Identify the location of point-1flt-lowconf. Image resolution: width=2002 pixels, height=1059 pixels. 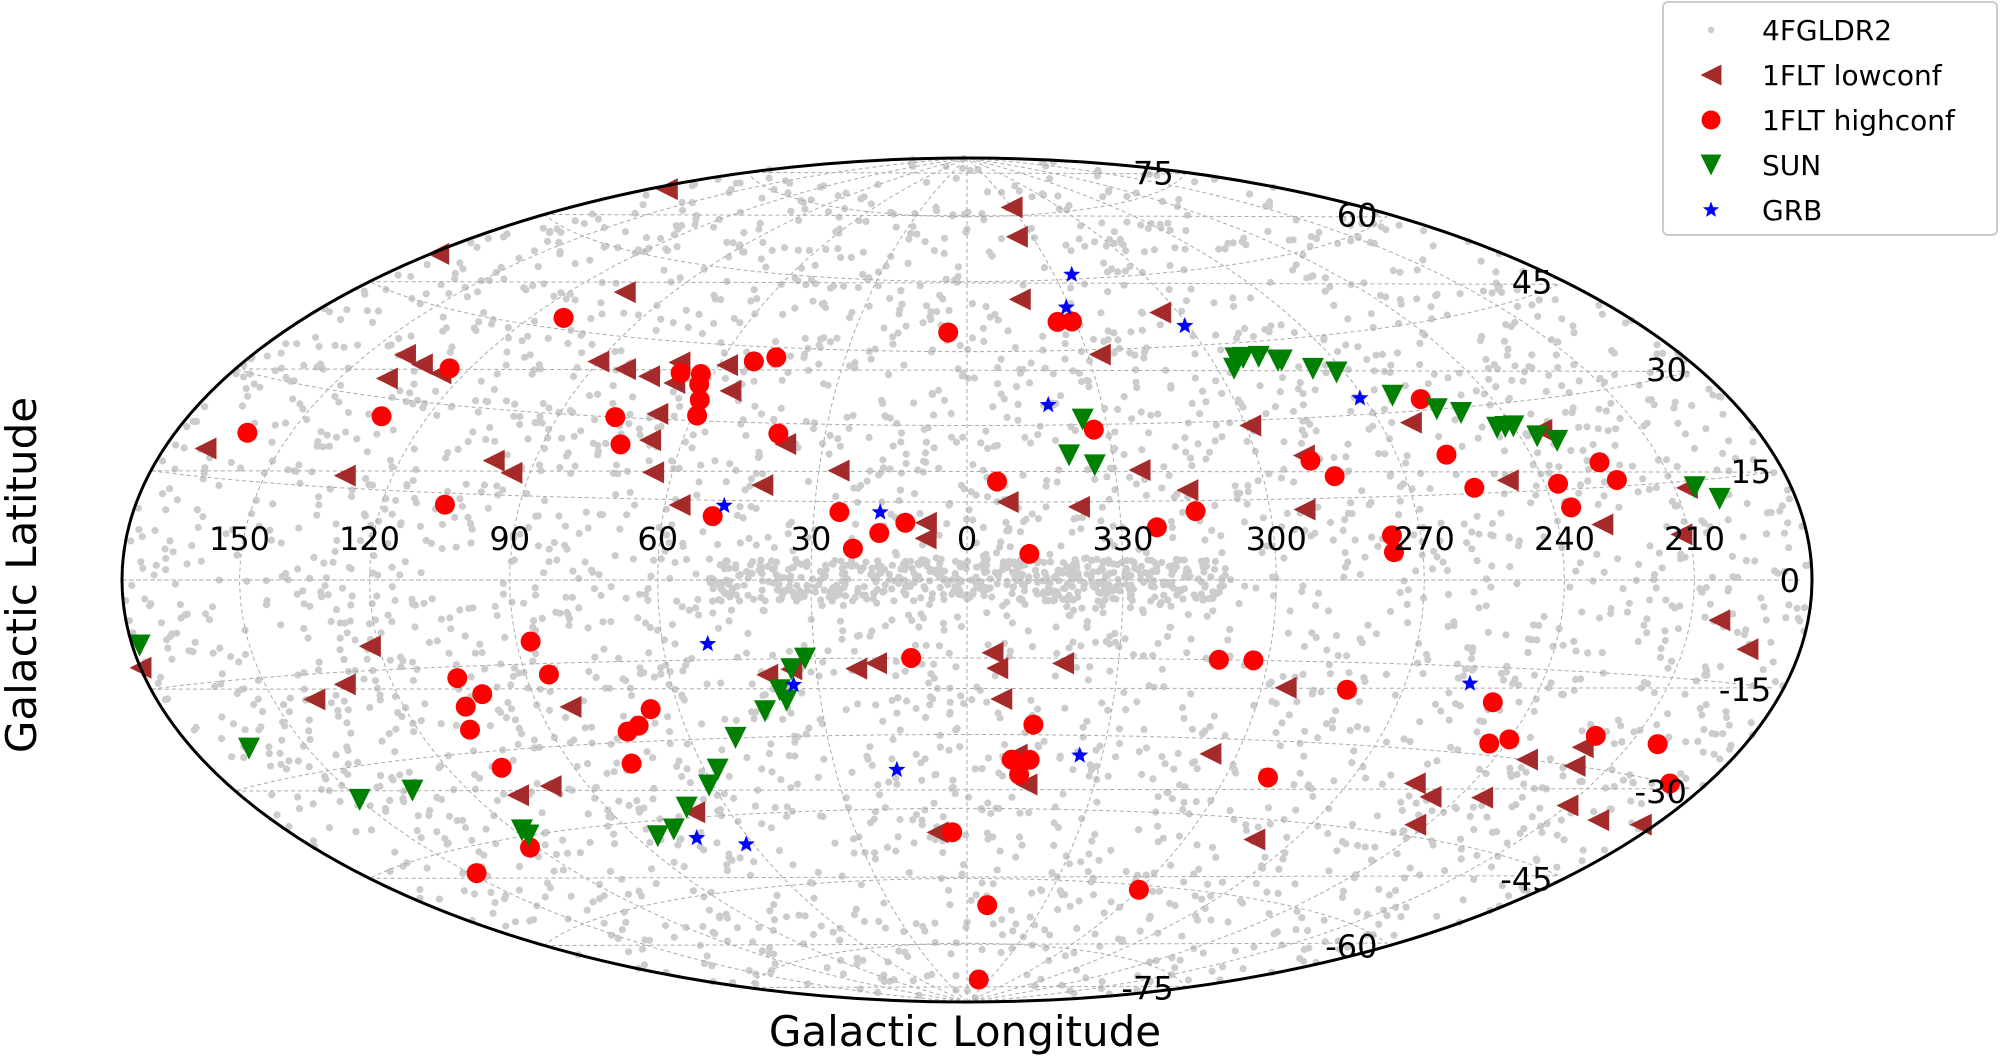
(550, 786).